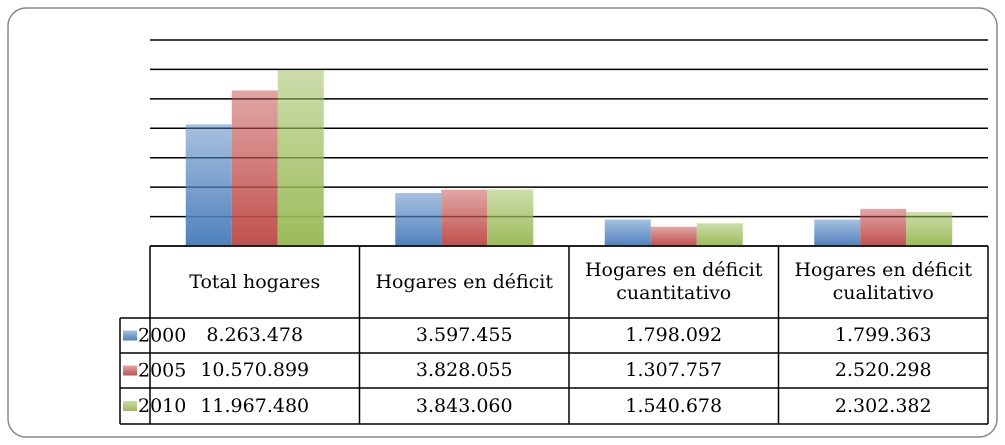  Describe the element at coordinates (162, 406) in the screenshot. I see `legend-label: 2010` at that location.